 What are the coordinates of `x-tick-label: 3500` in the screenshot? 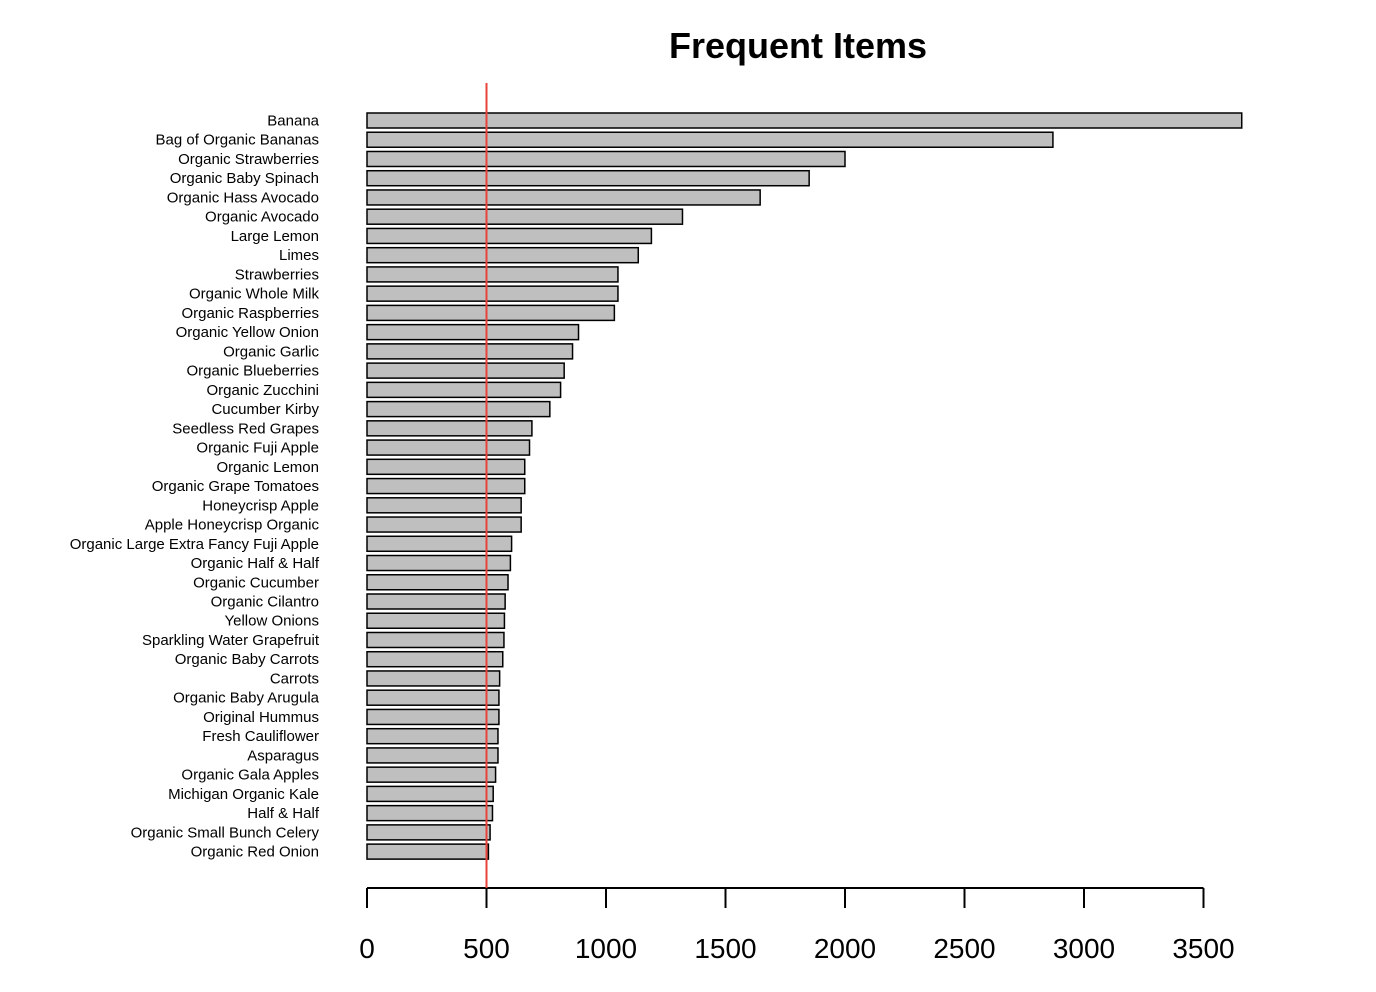 It's located at (1203, 948).